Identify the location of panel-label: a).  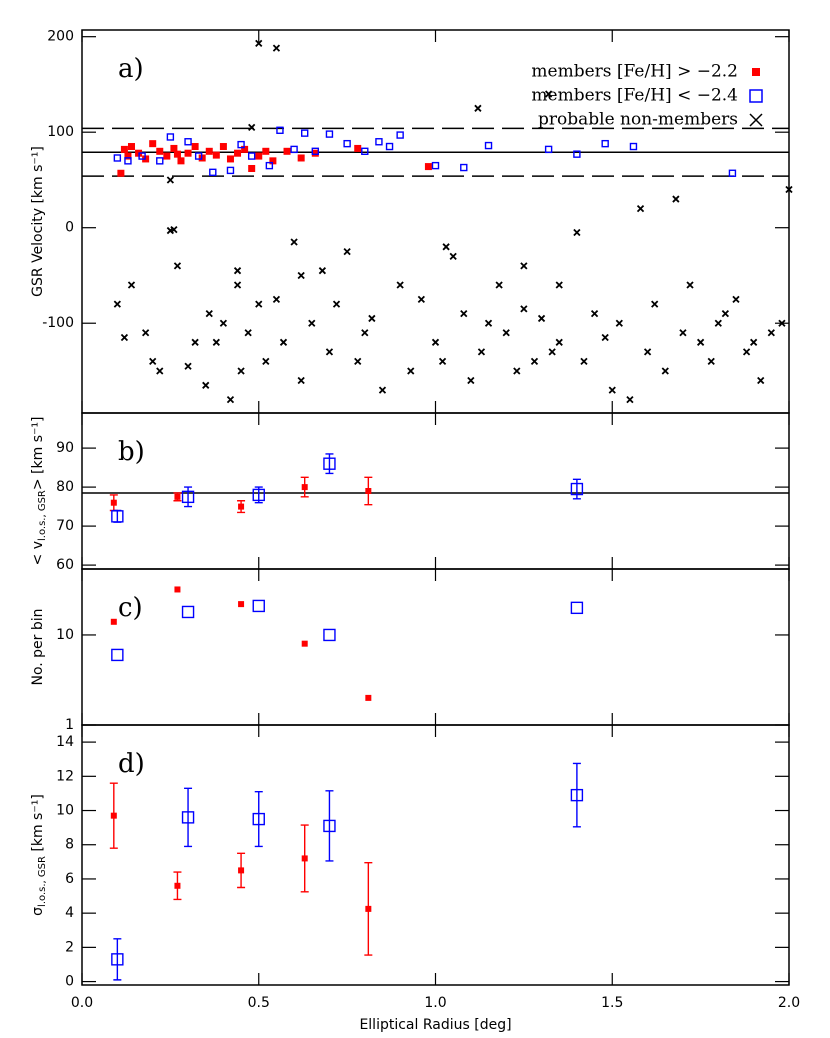
(131, 69).